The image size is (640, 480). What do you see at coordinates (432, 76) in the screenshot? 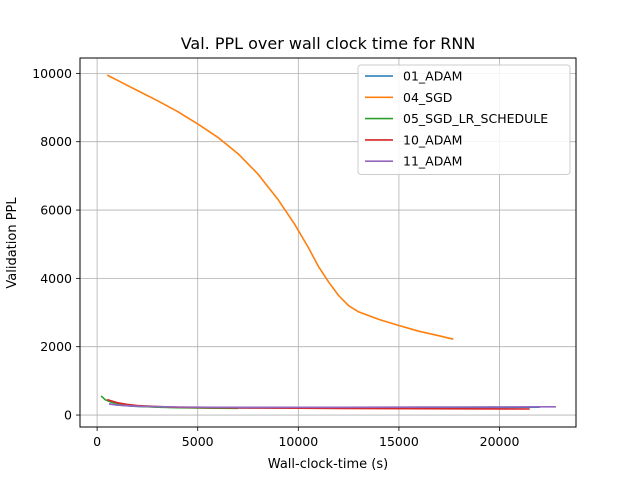
I see `legend-label-01-adam: 01_ADAM` at bounding box center [432, 76].